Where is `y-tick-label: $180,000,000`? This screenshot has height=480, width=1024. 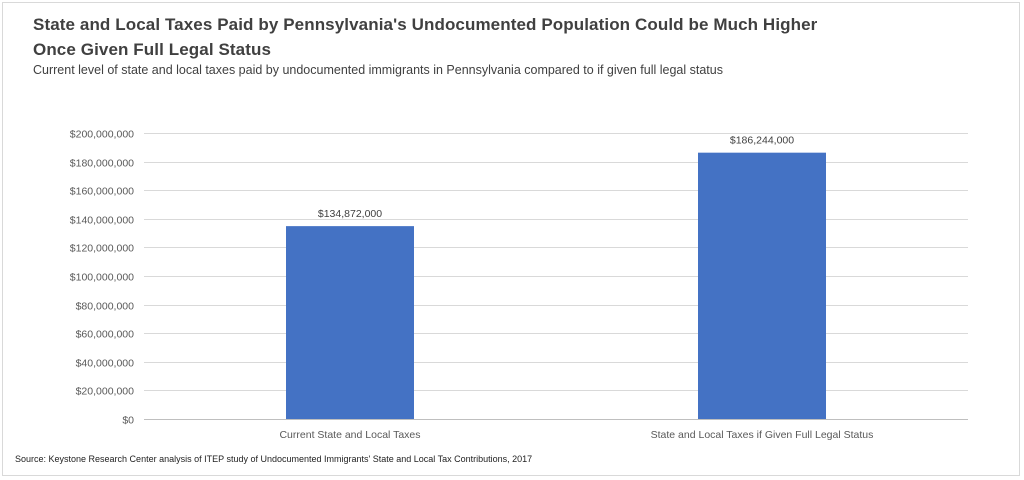 y-tick-label: $180,000,000 is located at coordinates (102, 164).